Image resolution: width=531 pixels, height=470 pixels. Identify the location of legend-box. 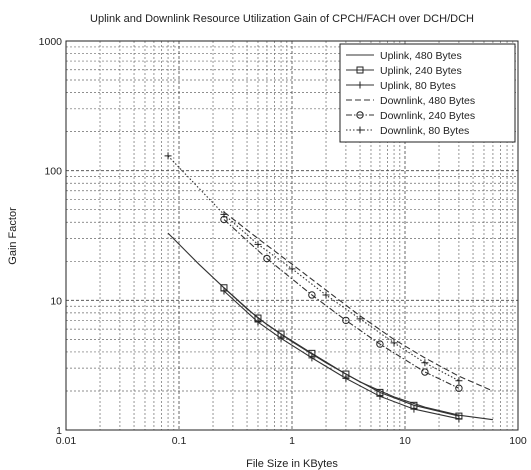
(427, 93).